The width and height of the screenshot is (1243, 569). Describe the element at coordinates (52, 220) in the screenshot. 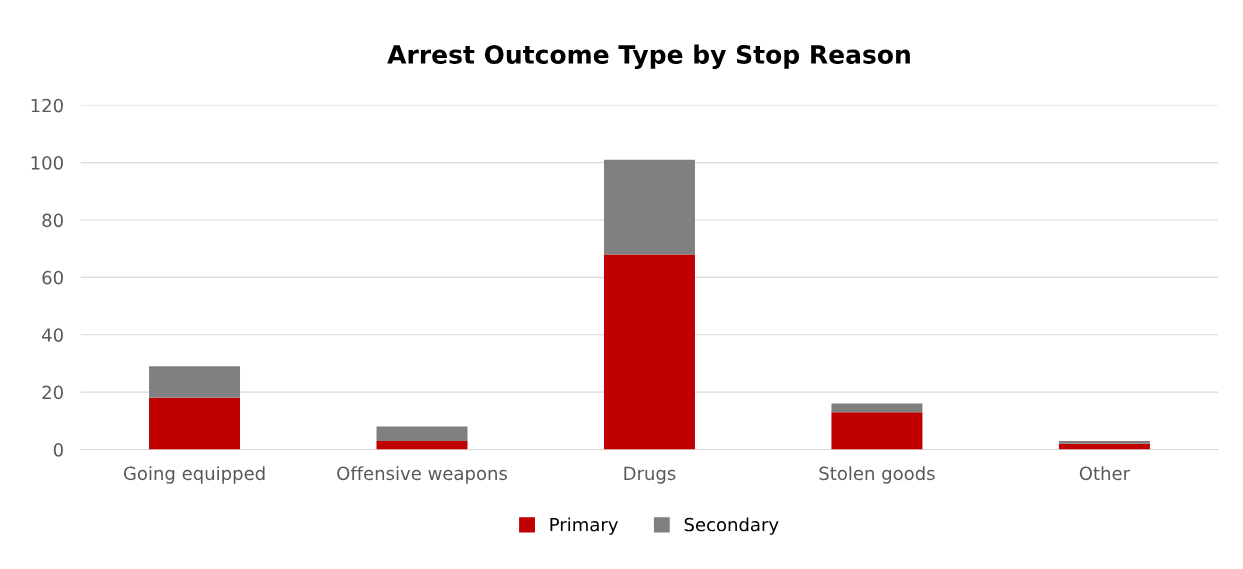

I see `y-tick-label: 80` at that location.